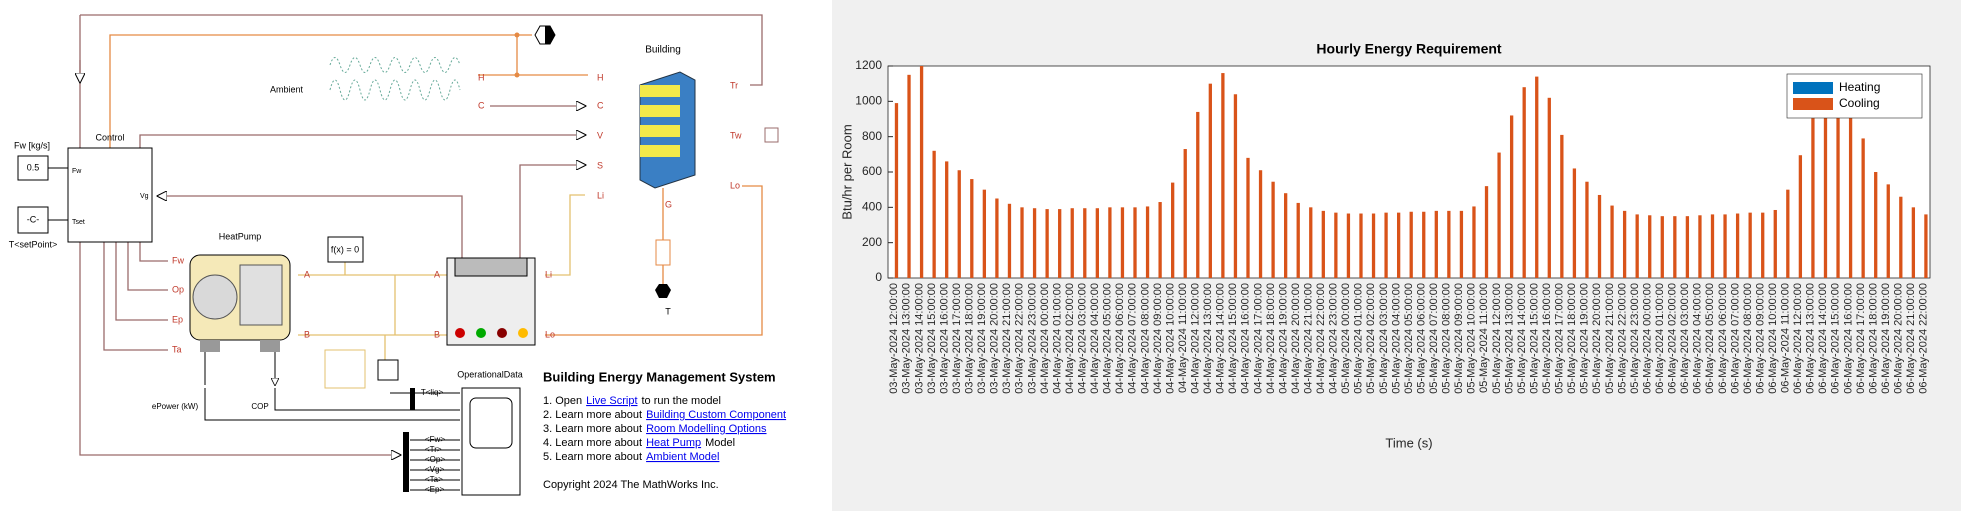 This screenshot has height=516, width=1961. What do you see at coordinates (435, 459) in the screenshot?
I see `diagram-label: <Op>` at bounding box center [435, 459].